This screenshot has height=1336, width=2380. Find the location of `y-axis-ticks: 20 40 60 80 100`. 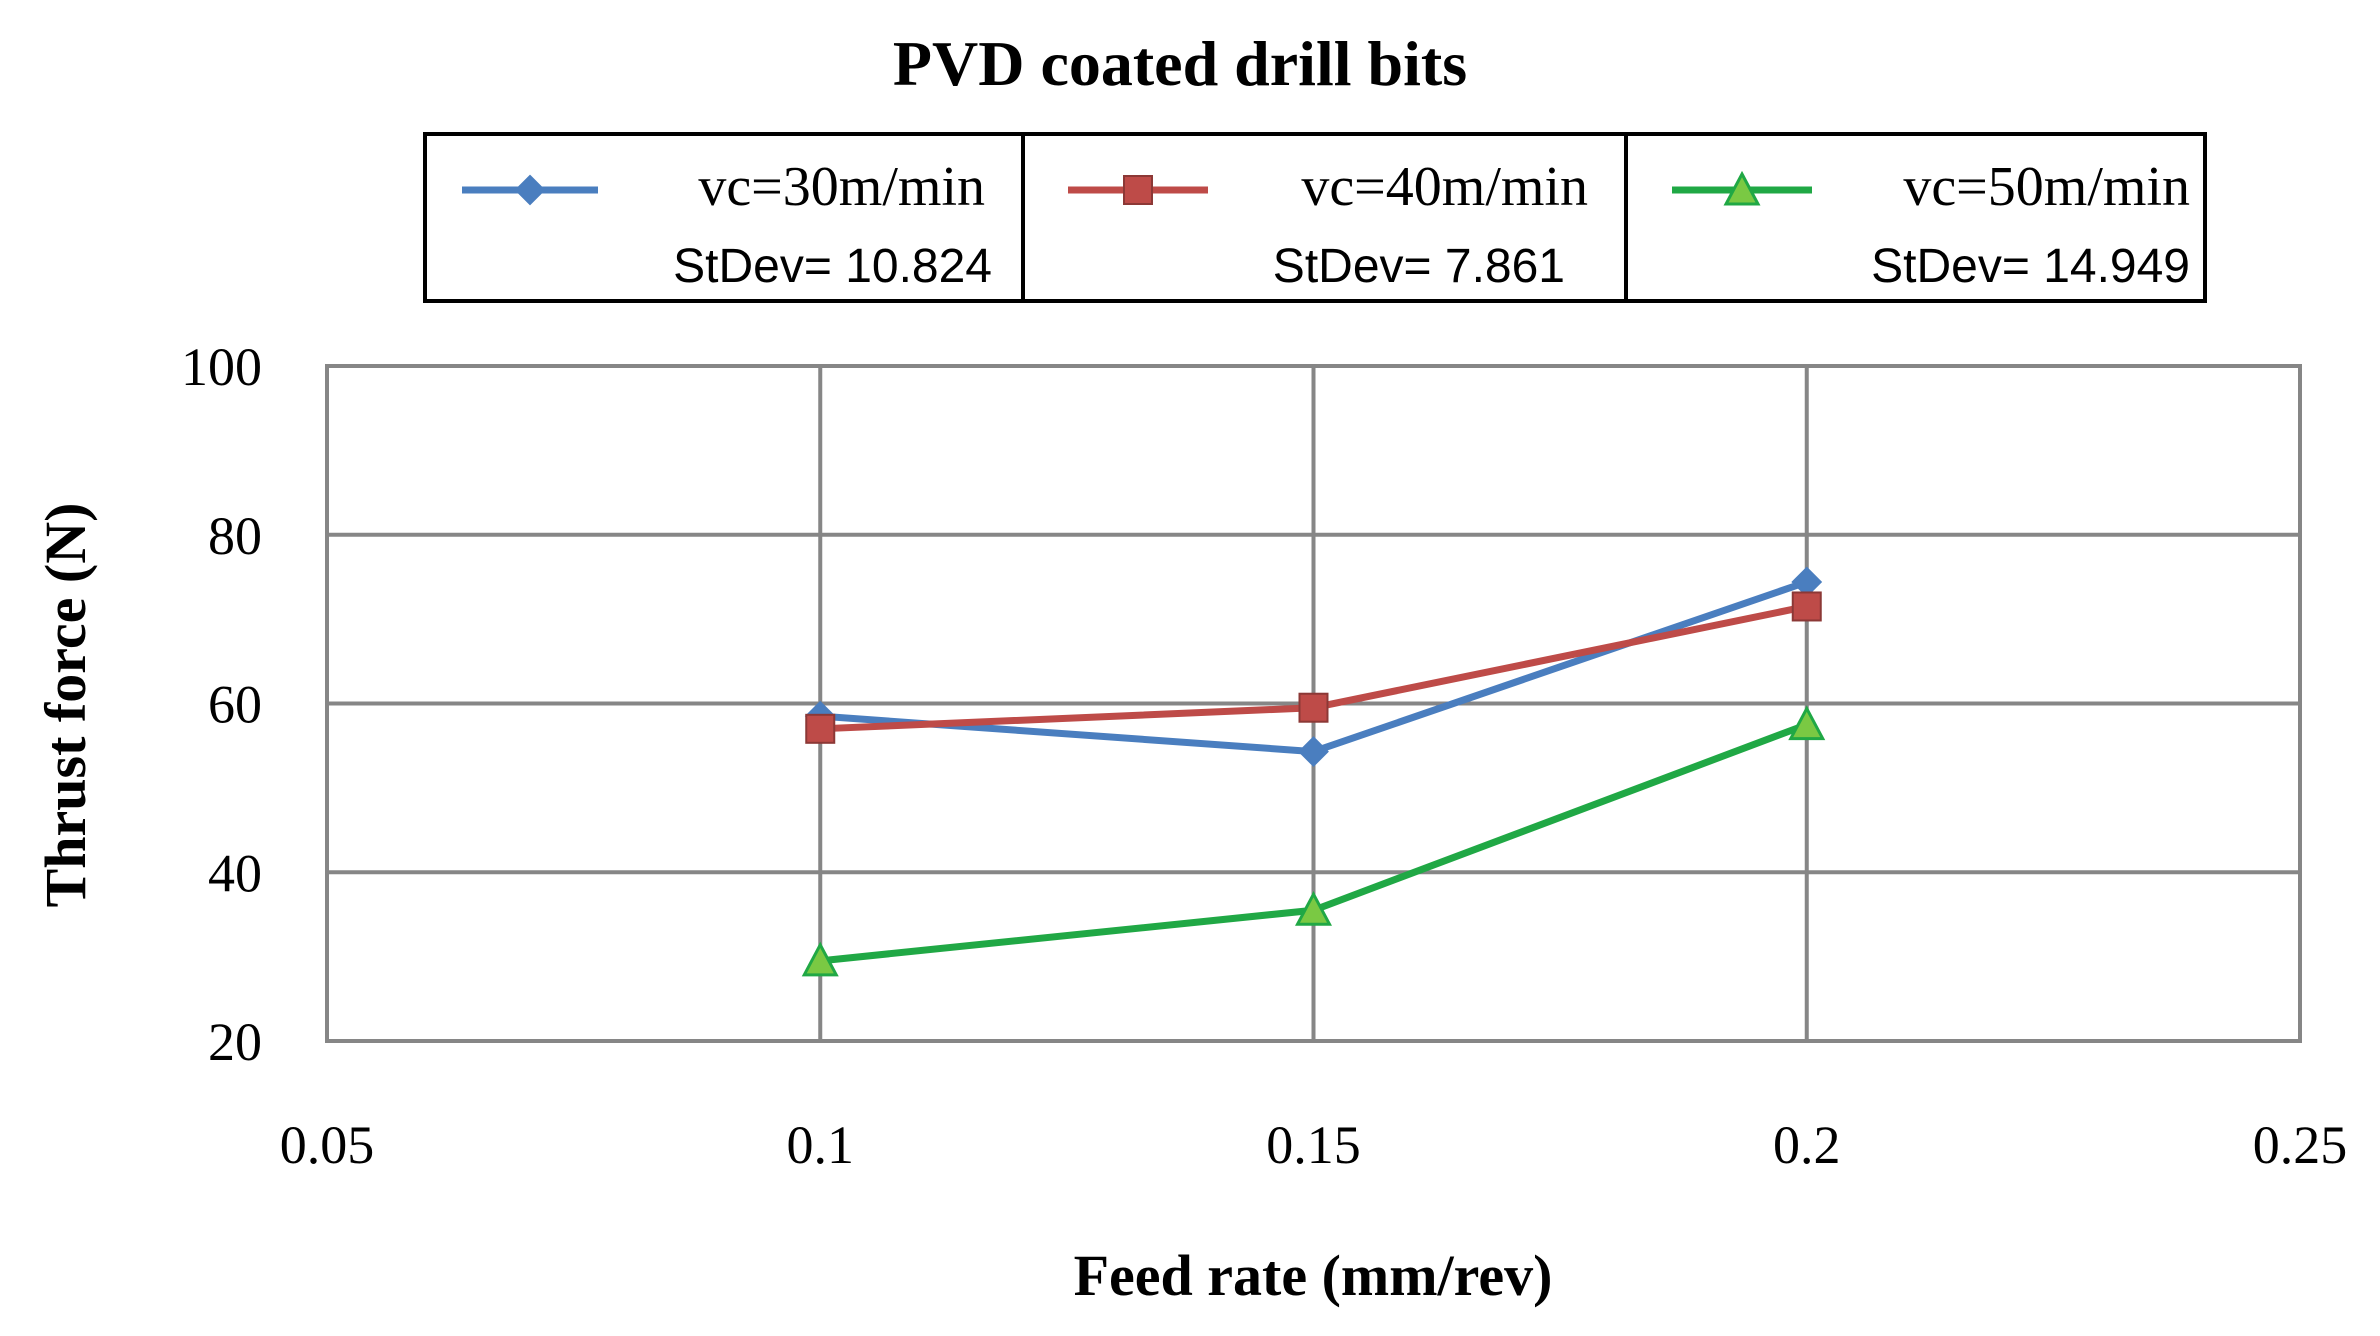

y-axis-ticks: 20 40 60 80 100 is located at coordinates (221, 704).